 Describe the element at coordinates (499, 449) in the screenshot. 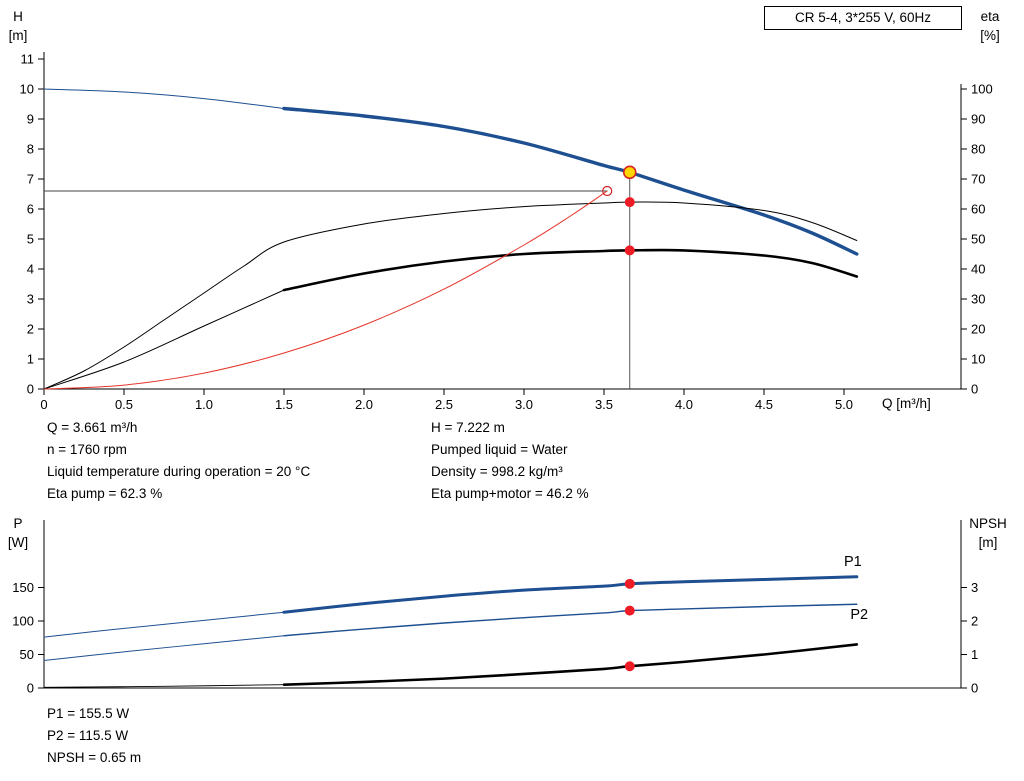

I see `info-line-liquid: Pumped liquid = Water` at that location.